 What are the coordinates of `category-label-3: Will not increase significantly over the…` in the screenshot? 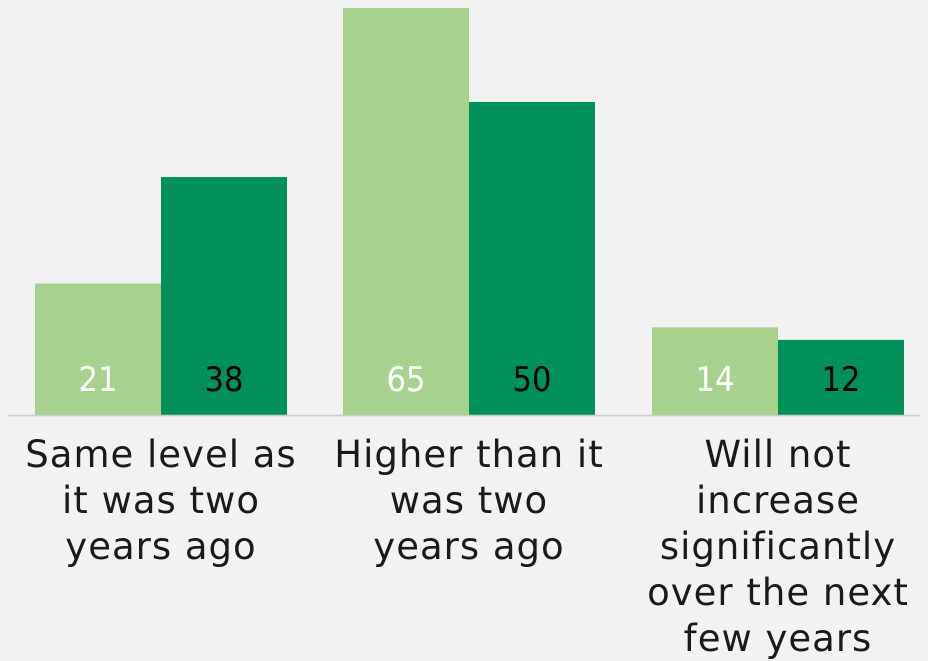 It's located at (778, 546).